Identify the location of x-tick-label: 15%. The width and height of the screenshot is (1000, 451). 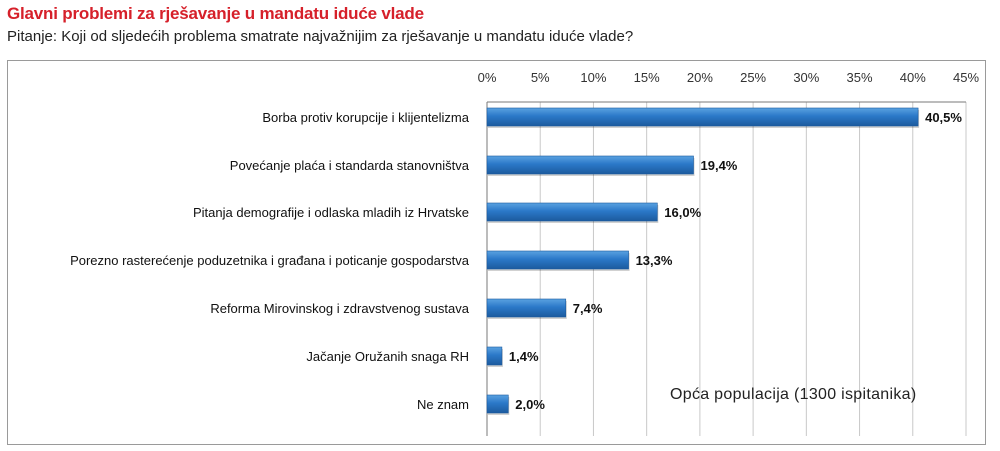
(647, 77).